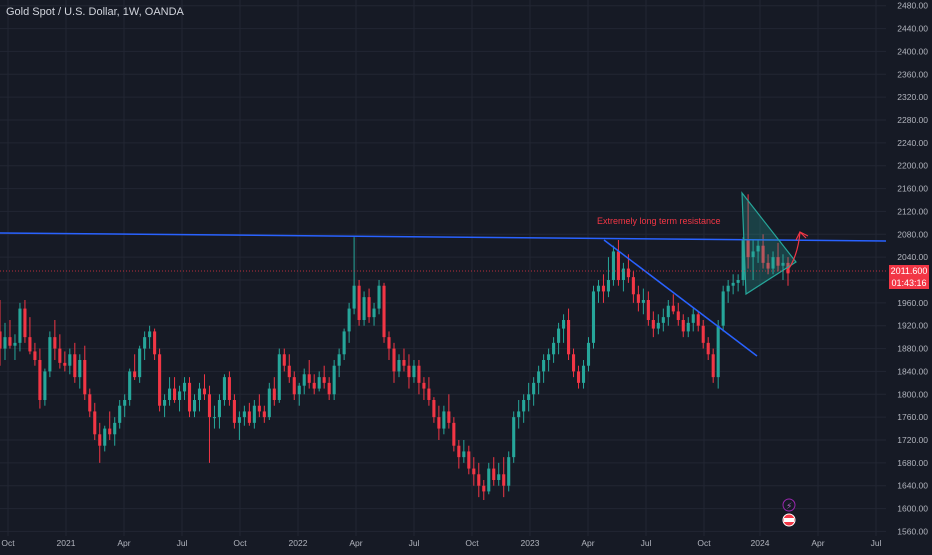 Image resolution: width=932 pixels, height=555 pixels. Describe the element at coordinates (530, 543) in the screenshot. I see `x-tick-label: 2023` at that location.